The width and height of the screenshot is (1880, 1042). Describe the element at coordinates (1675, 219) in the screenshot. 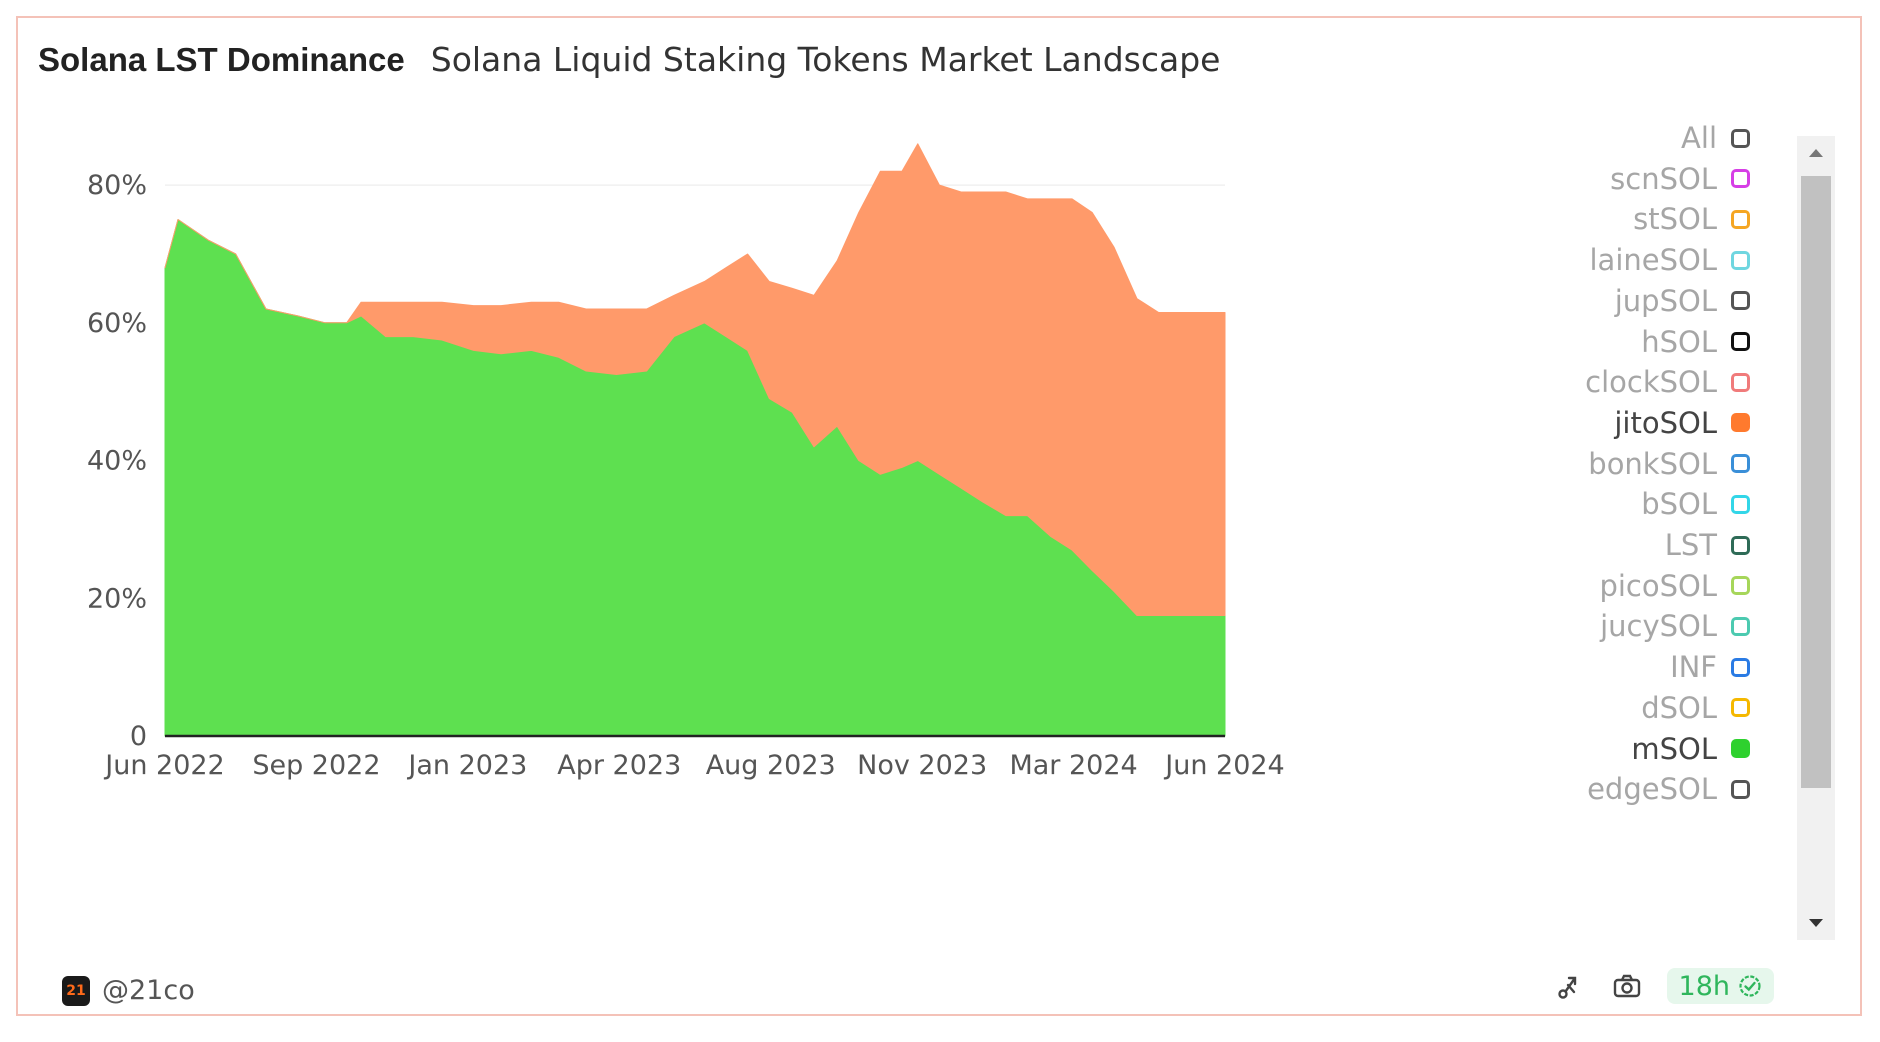

I see `legend-label: stSOL` at that location.